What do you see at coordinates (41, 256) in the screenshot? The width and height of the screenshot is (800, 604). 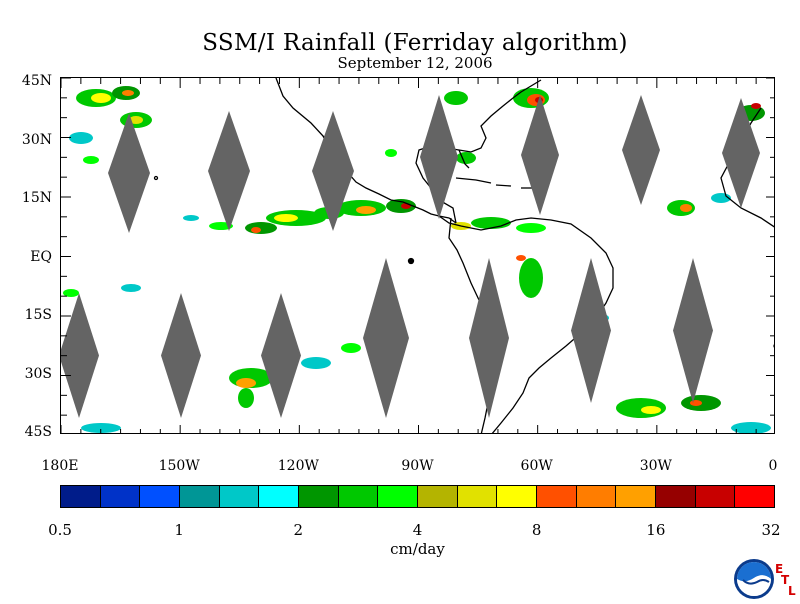 I see `latitude-label: EQ` at bounding box center [41, 256].